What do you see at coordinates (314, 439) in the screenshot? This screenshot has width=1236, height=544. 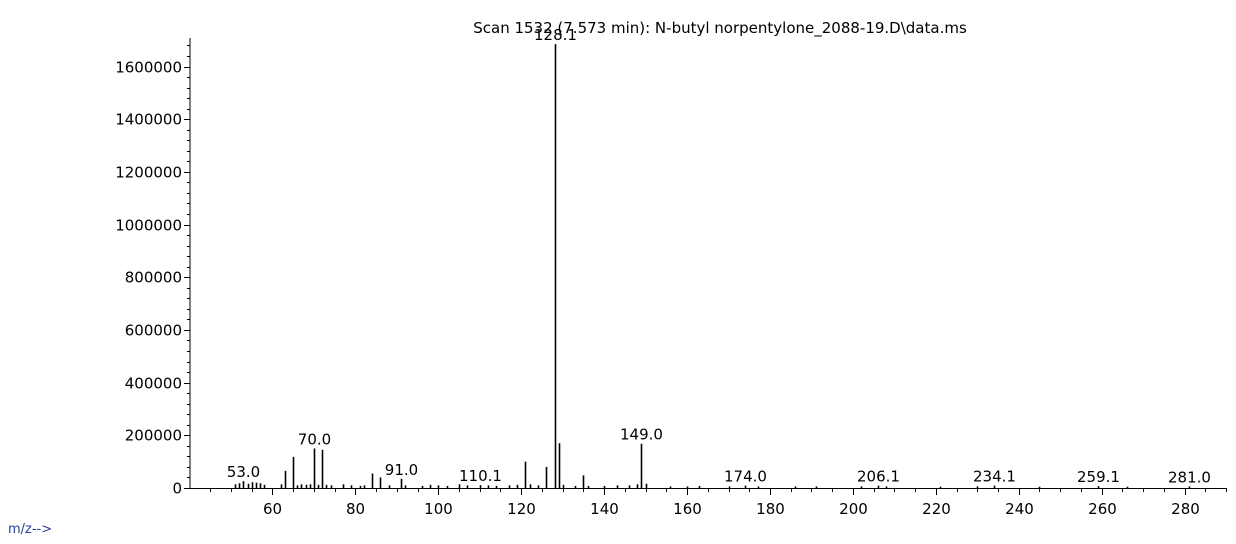 I see `peak-label: 70.0` at bounding box center [314, 439].